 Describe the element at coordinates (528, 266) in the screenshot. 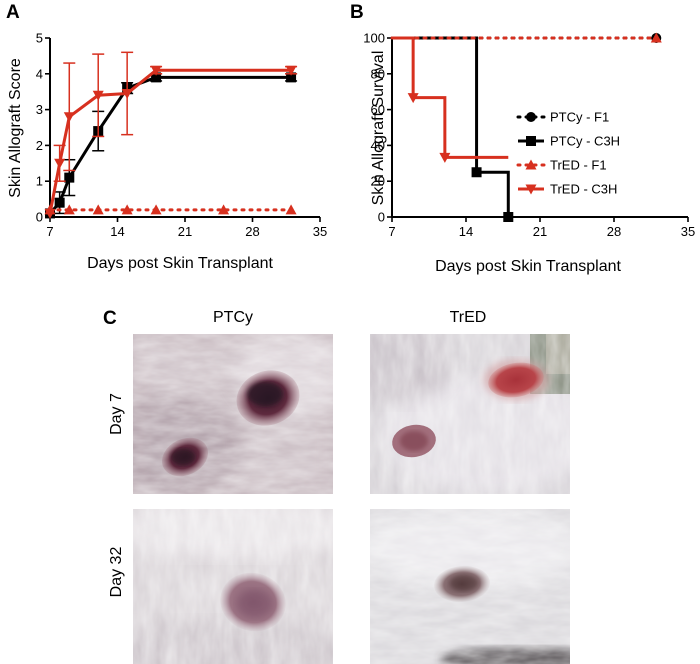

I see `chart-b-xlabel: Days post Skin Transplant` at that location.